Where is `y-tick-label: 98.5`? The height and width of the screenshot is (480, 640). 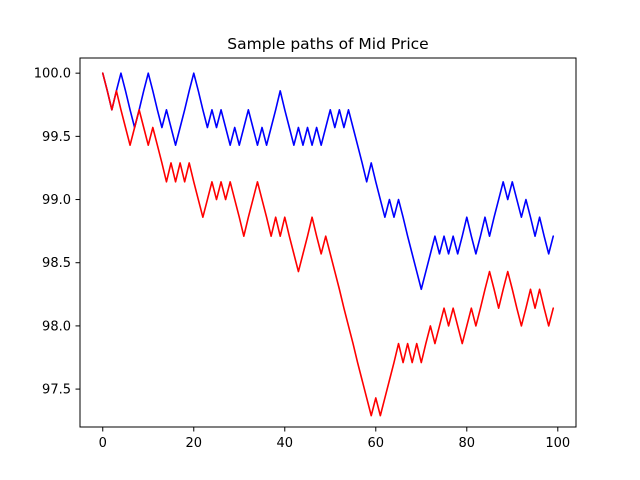
y-tick-label: 98.5 is located at coordinates (56, 263).